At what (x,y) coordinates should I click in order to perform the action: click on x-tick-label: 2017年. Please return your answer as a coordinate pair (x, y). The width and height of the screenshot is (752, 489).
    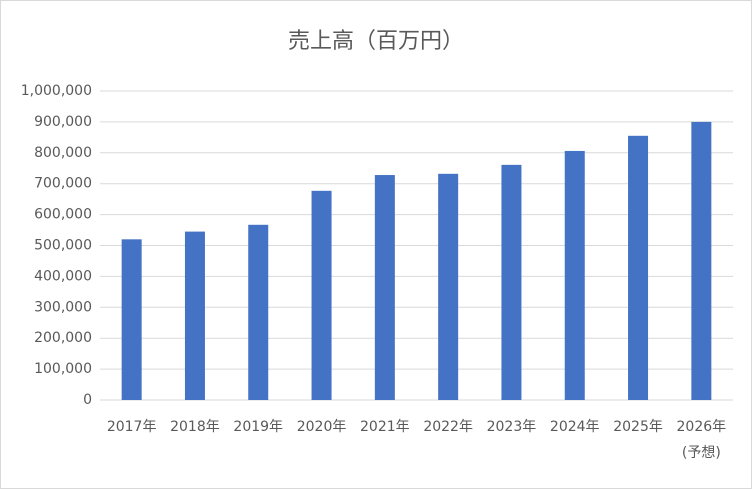
    Looking at the image, I should click on (131, 427).